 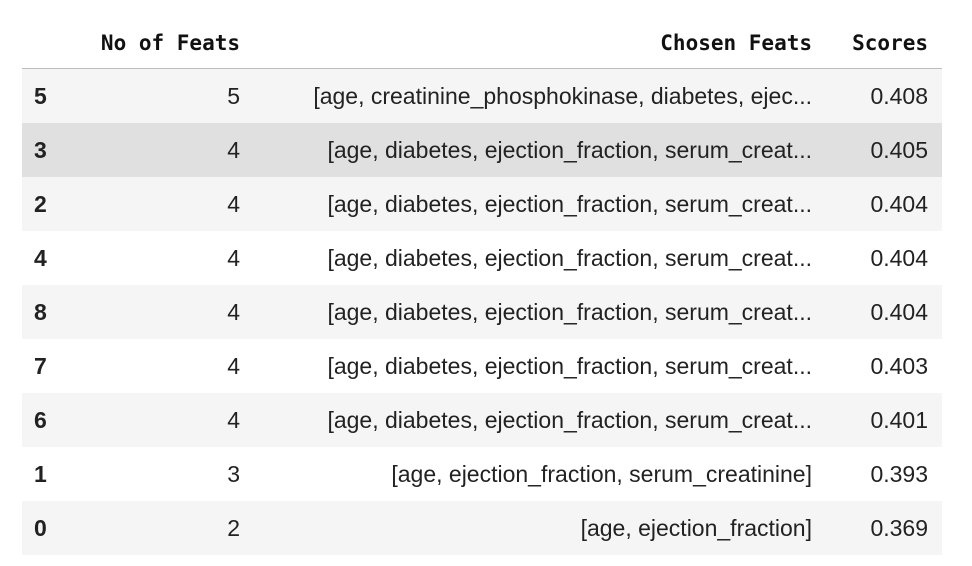 I want to click on cell-no-of-feats: 5, so click(x=161, y=95).